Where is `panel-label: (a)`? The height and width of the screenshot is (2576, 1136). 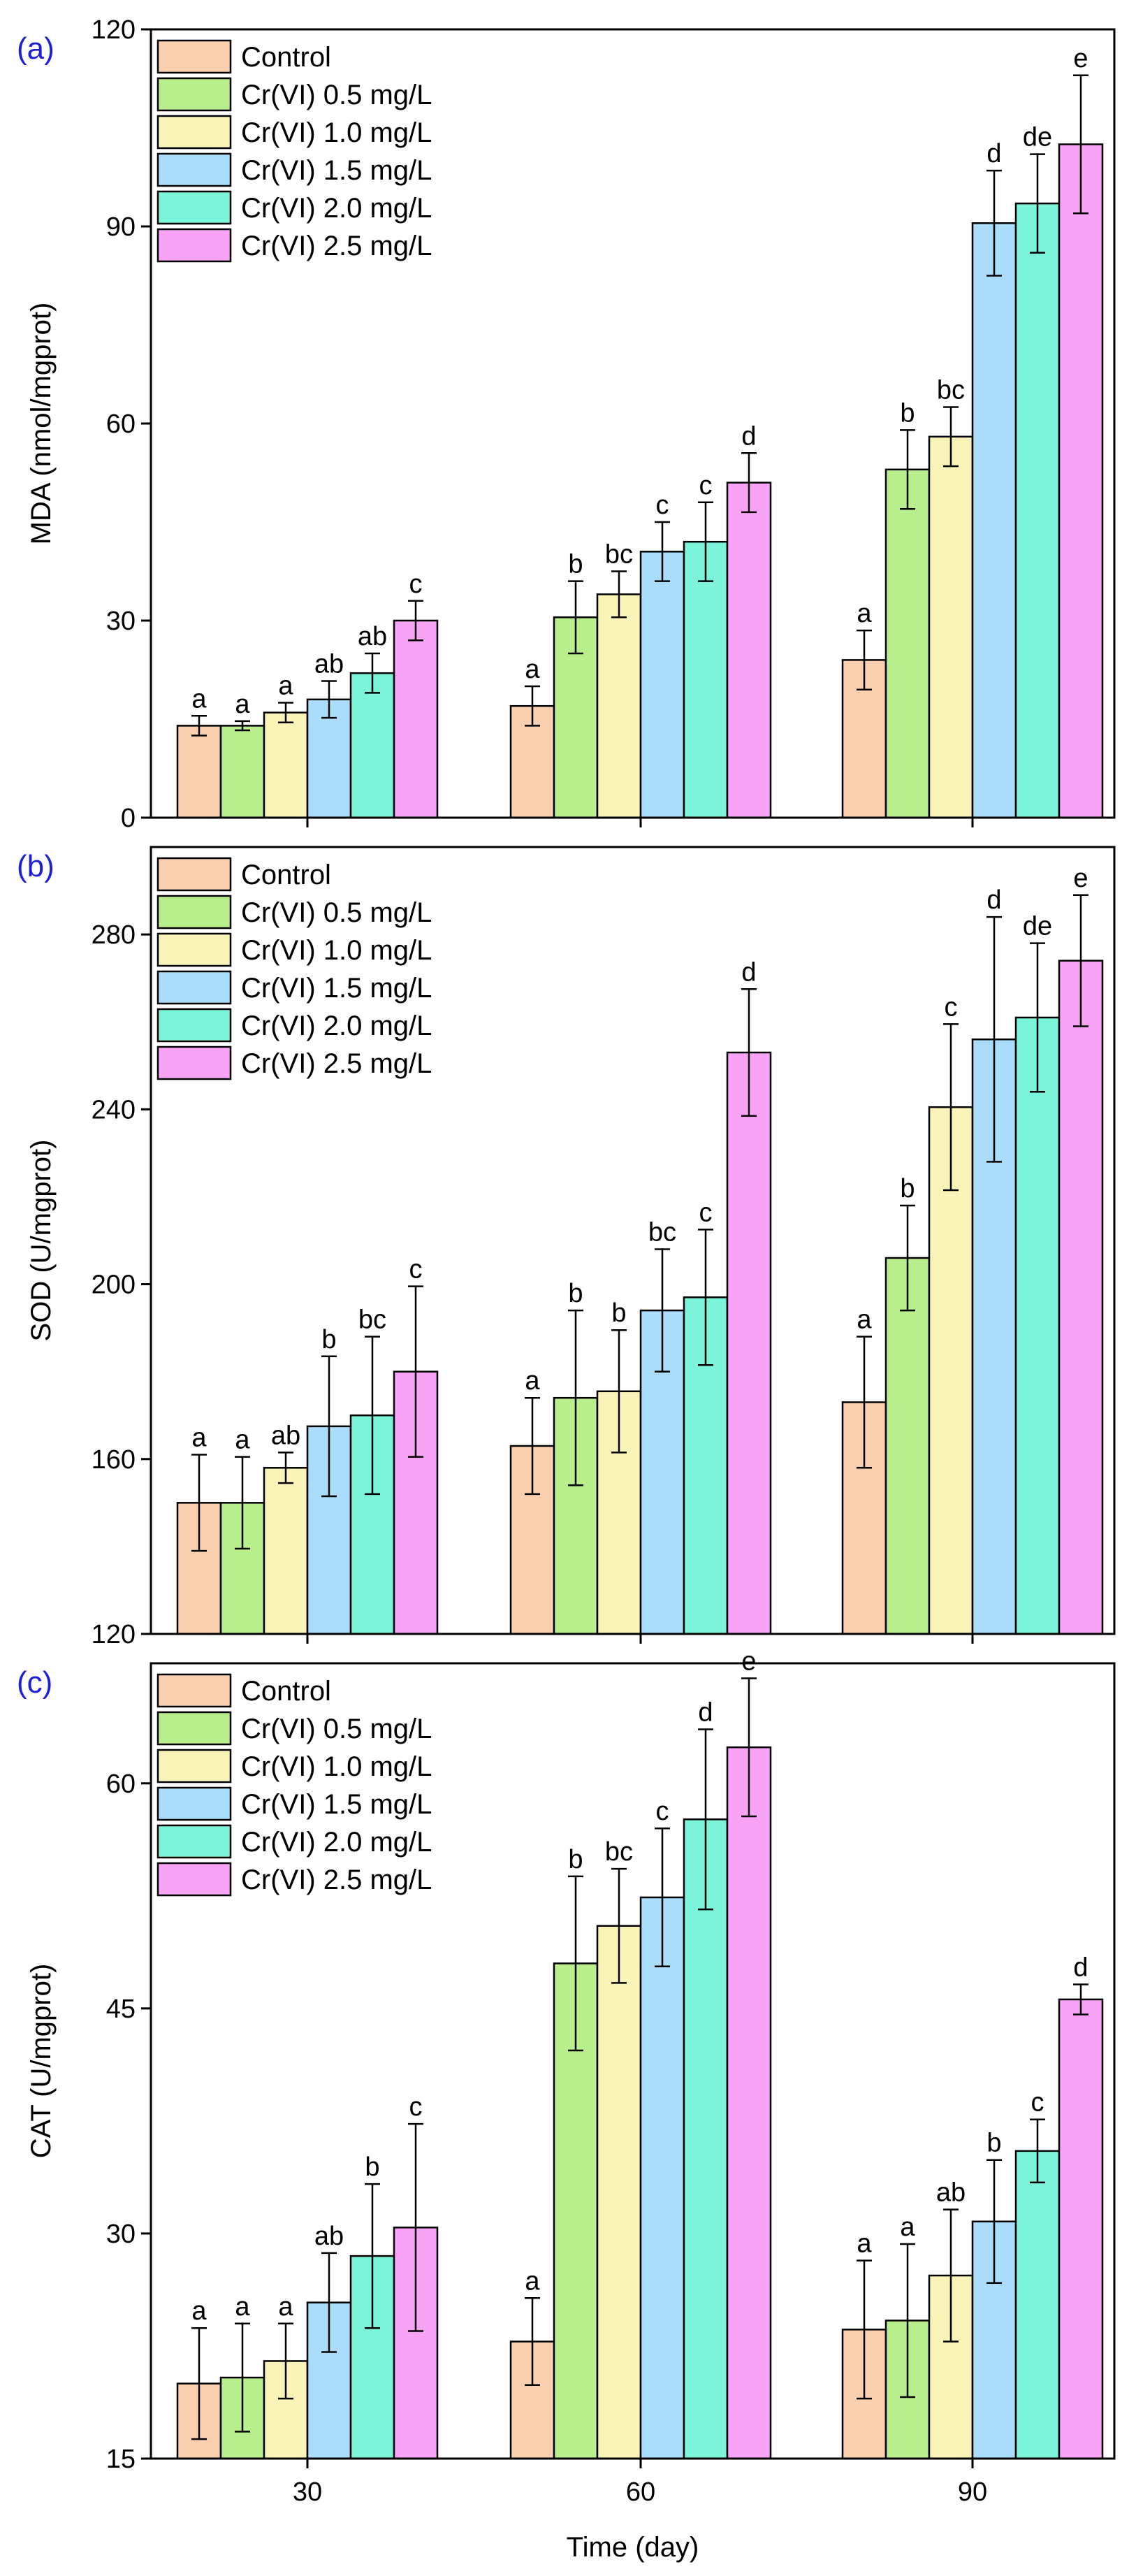 panel-label: (a) is located at coordinates (35, 48).